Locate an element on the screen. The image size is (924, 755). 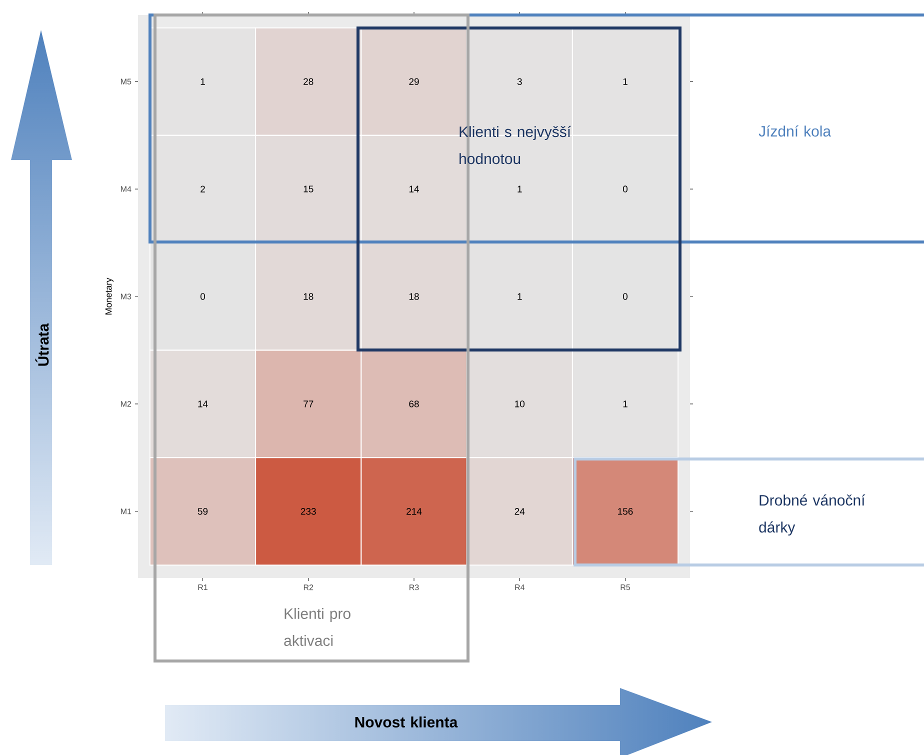
y-tick-label: M1 is located at coordinates (126, 511).